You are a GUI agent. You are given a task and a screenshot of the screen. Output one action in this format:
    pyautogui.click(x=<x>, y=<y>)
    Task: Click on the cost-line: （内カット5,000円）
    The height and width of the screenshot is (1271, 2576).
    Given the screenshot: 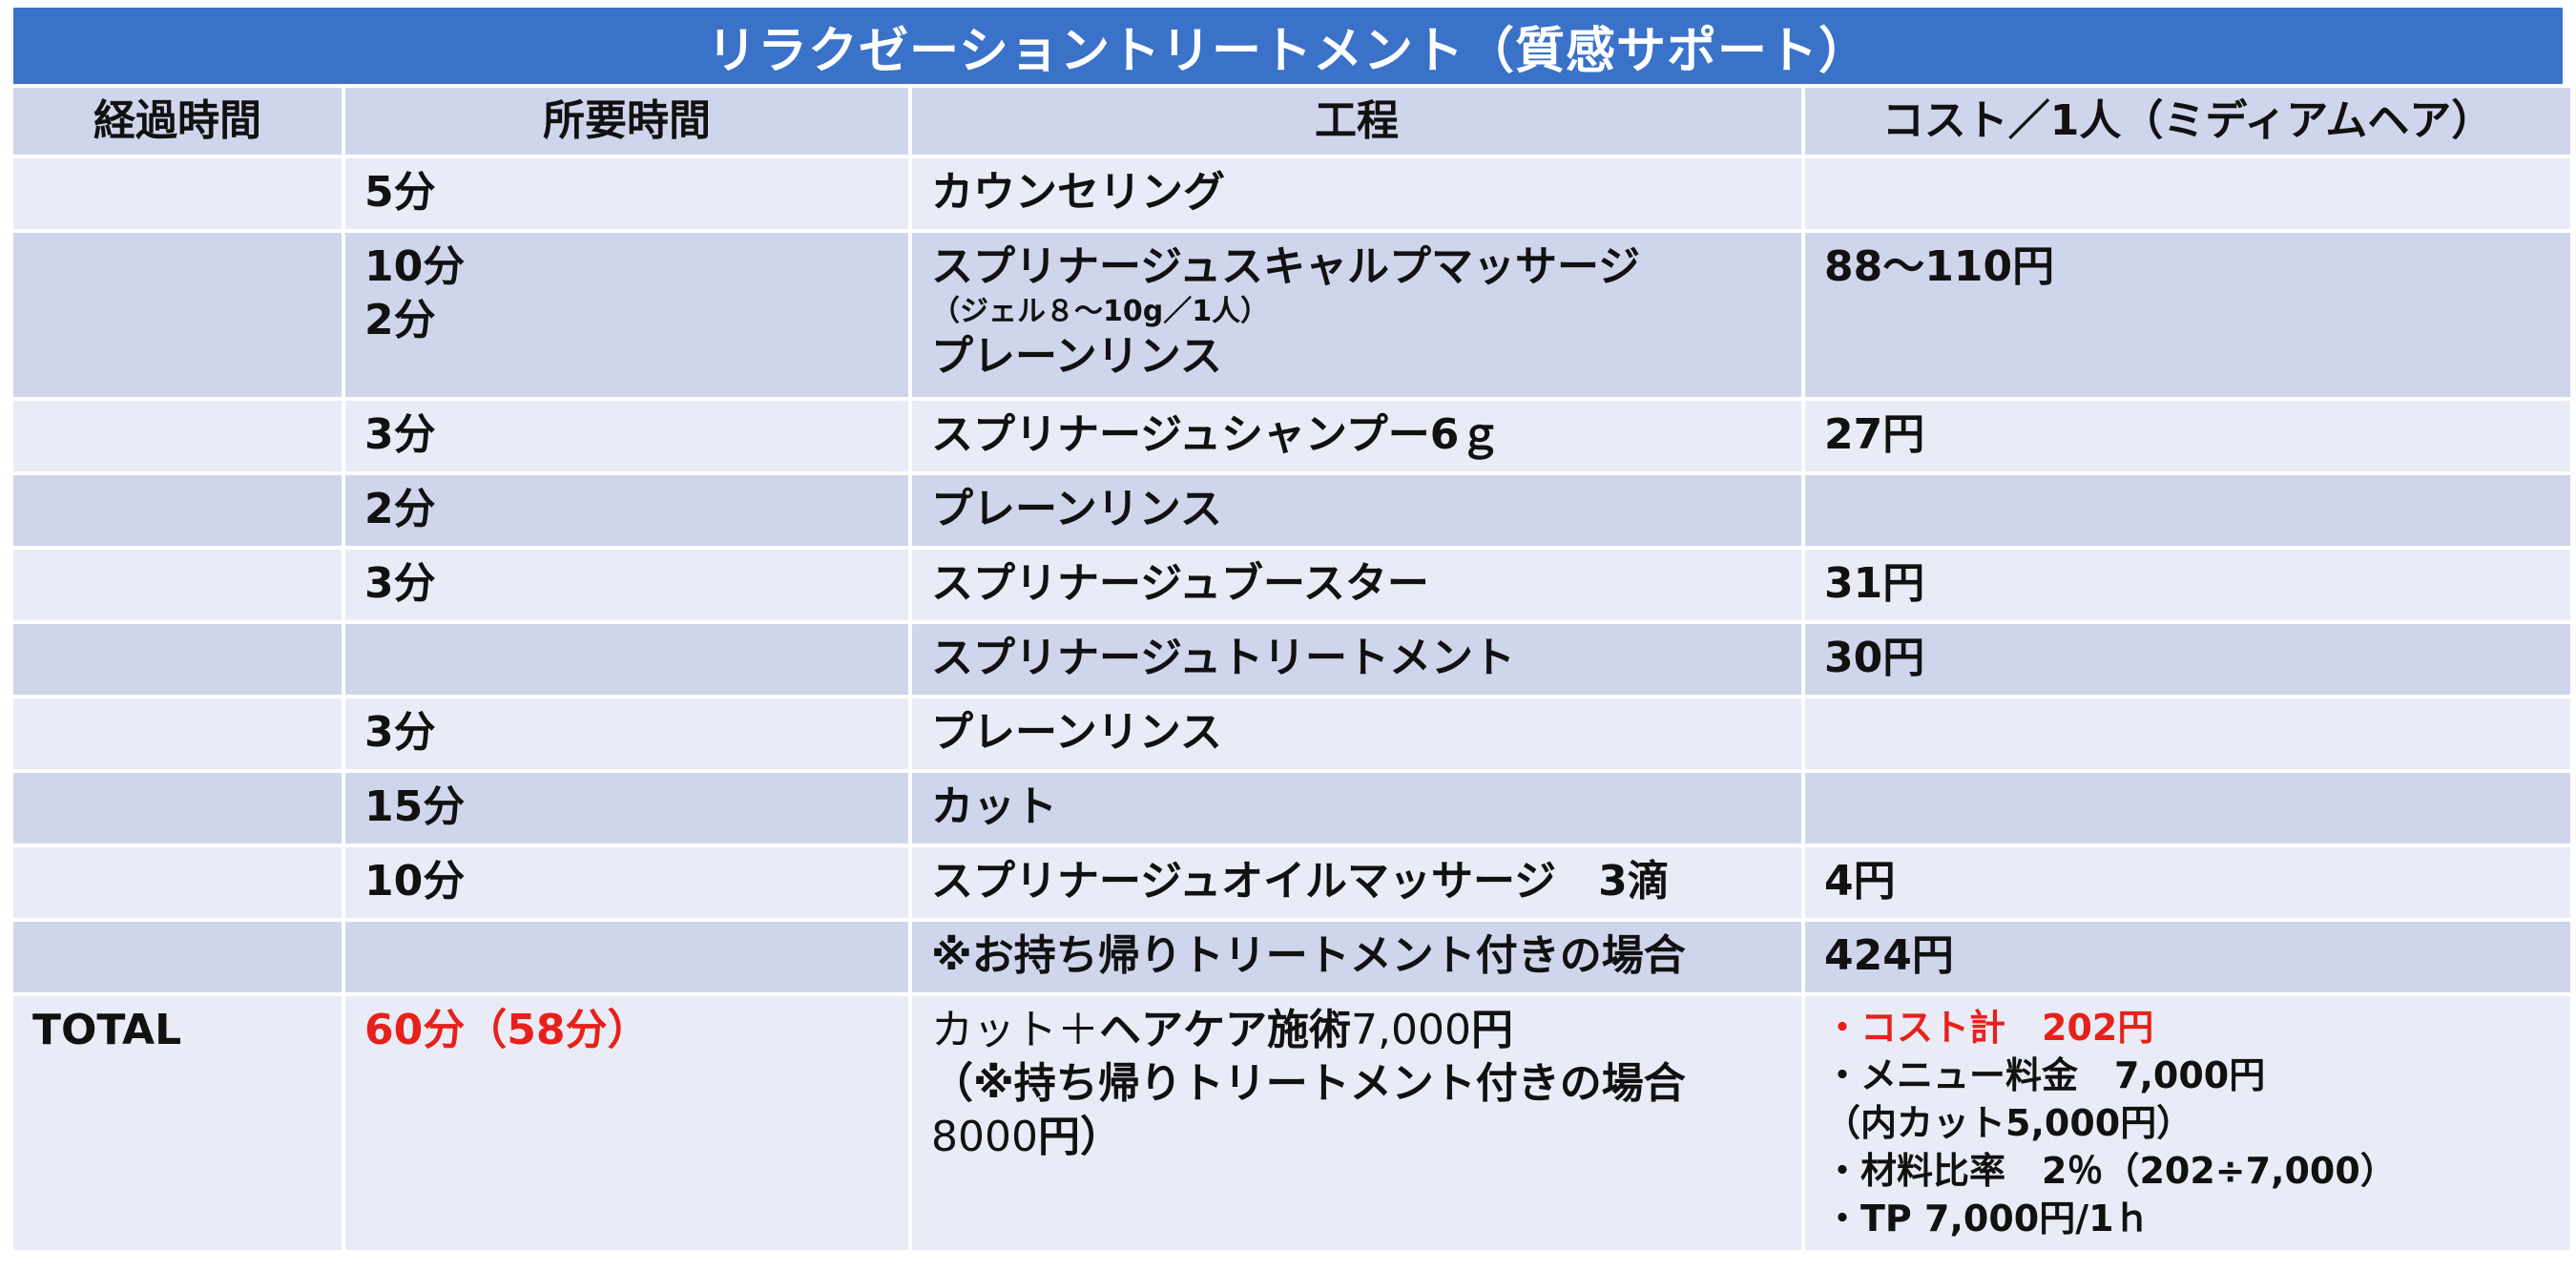 What is the action you would take?
    pyautogui.click(x=2008, y=1123)
    